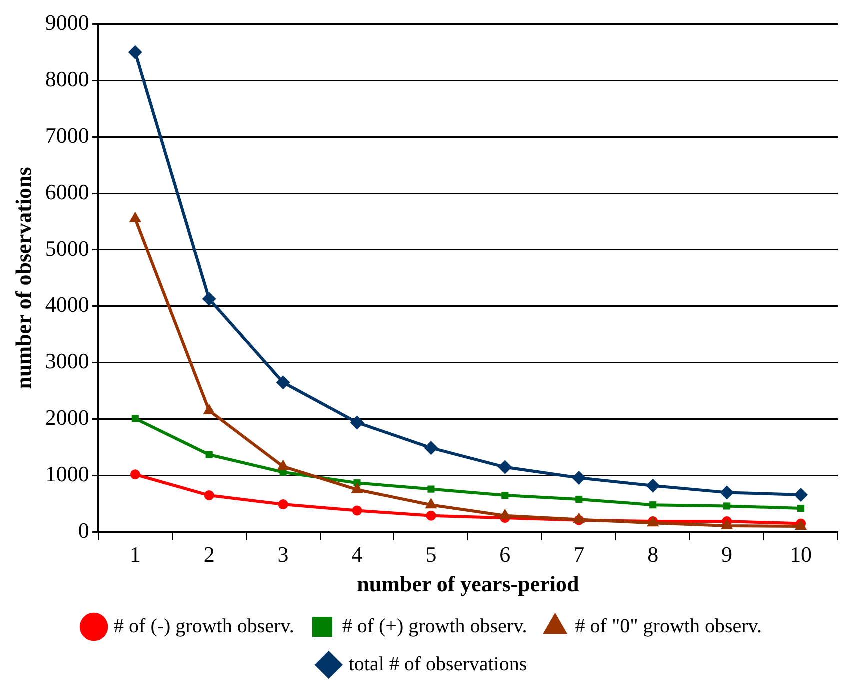 The width and height of the screenshot is (854, 693). Describe the element at coordinates (67, 191) in the screenshot. I see `y-tick-label: 6000` at that location.